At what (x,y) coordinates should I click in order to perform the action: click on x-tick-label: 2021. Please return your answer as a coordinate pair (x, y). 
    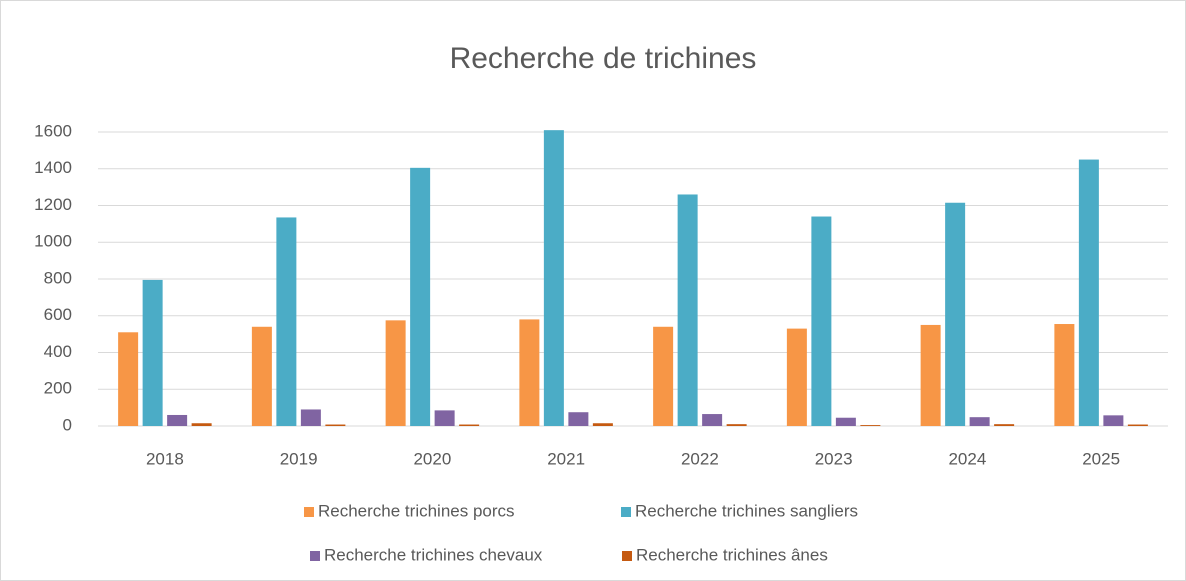
    Looking at the image, I should click on (566, 458).